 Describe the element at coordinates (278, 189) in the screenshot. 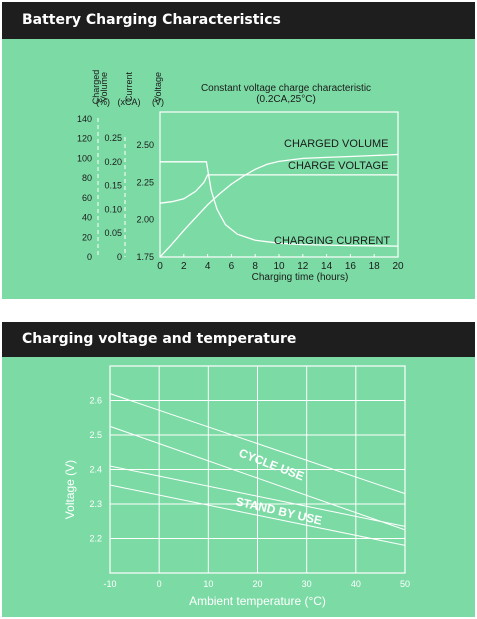

I see `charge-voltage-line` at that location.